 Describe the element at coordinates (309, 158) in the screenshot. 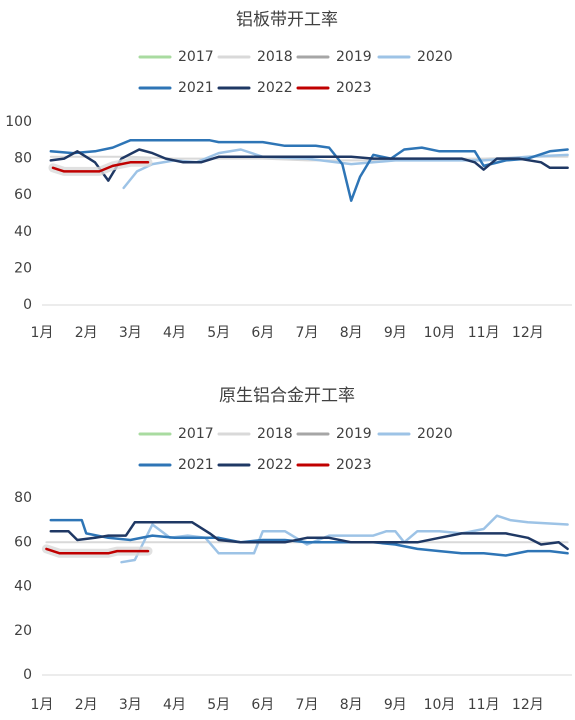

I see `series-line-2018` at that location.